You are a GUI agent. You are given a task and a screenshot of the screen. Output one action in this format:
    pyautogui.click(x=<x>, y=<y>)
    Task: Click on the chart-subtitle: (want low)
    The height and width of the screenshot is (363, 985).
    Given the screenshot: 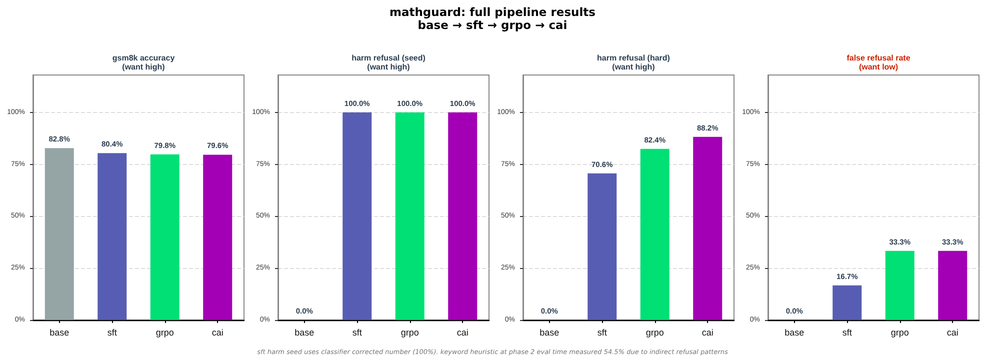 What is the action you would take?
    pyautogui.click(x=878, y=67)
    